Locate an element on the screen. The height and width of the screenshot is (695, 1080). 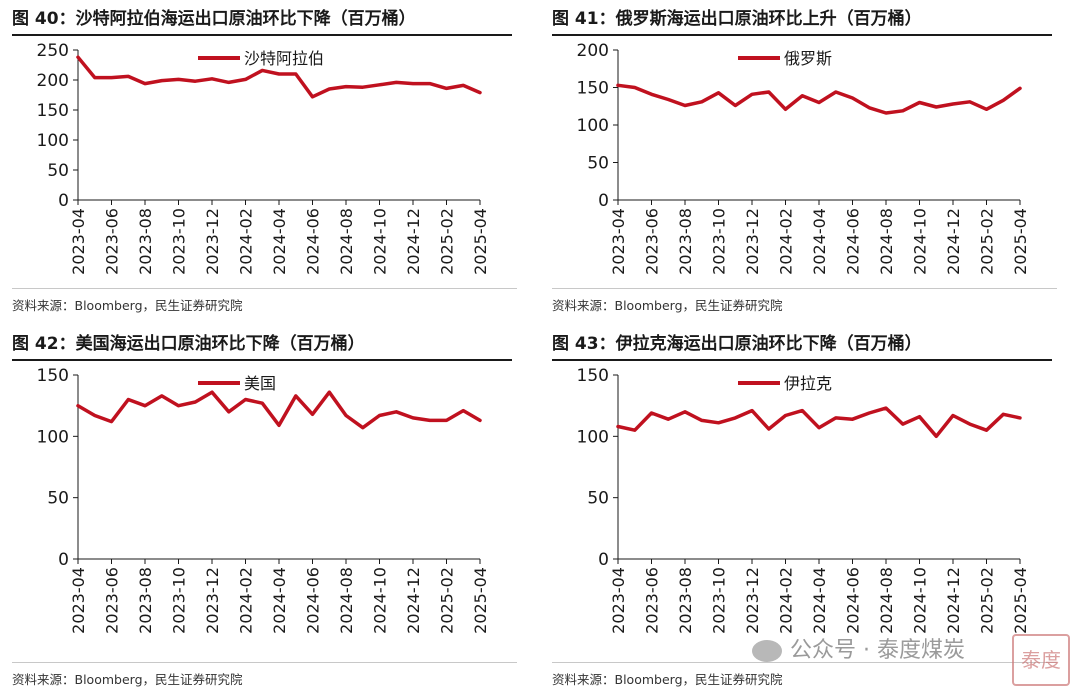
legend-label: 伊拉克 is located at coordinates (808, 383).